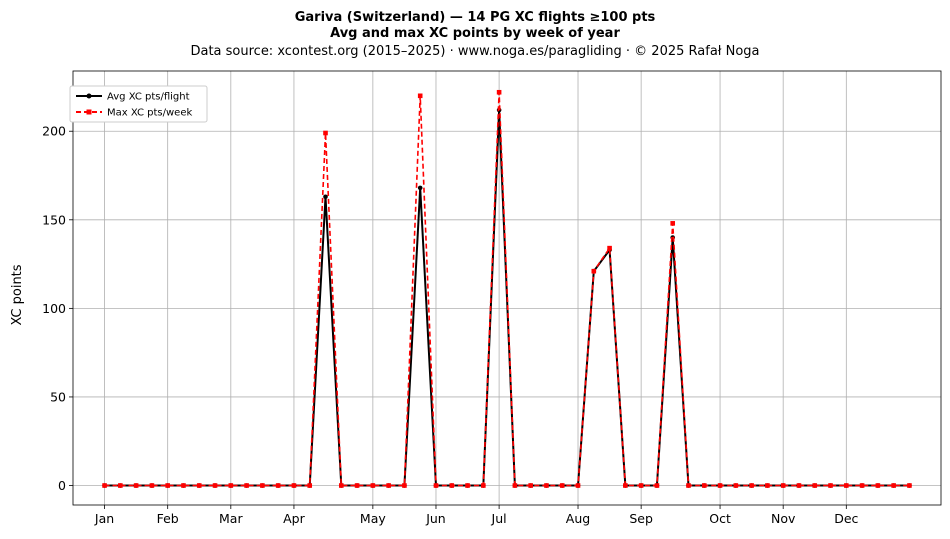  I want to click on x-tick-label: Aug, so click(578, 518).